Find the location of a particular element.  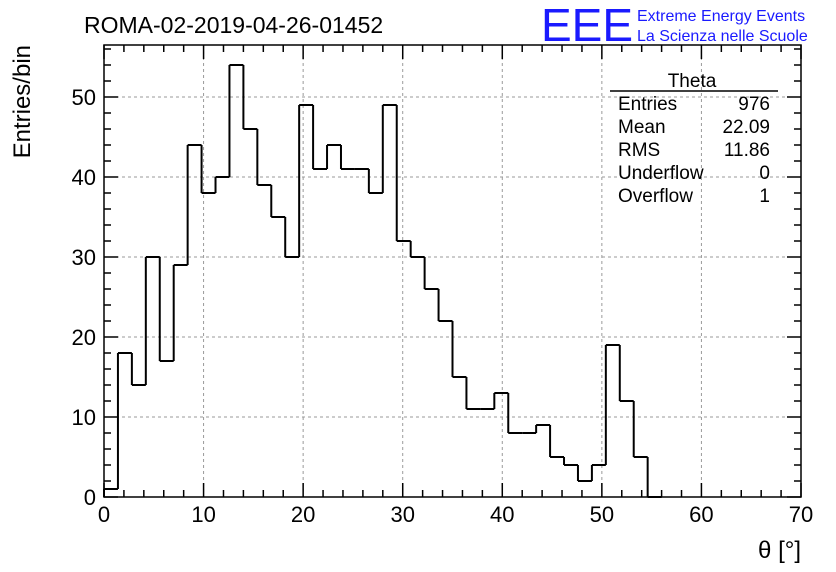

y-tick-label: 0 is located at coordinates (90, 497).